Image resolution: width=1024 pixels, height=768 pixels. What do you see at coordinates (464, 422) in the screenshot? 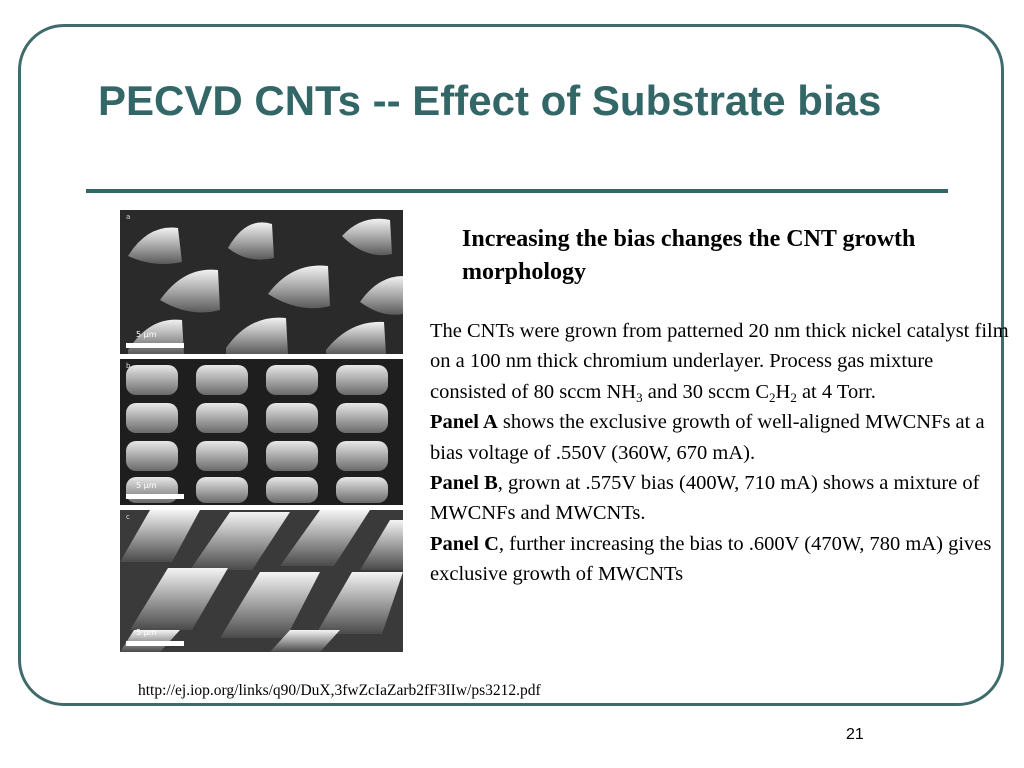
I see `panel-a-label: Panel A` at bounding box center [464, 422].